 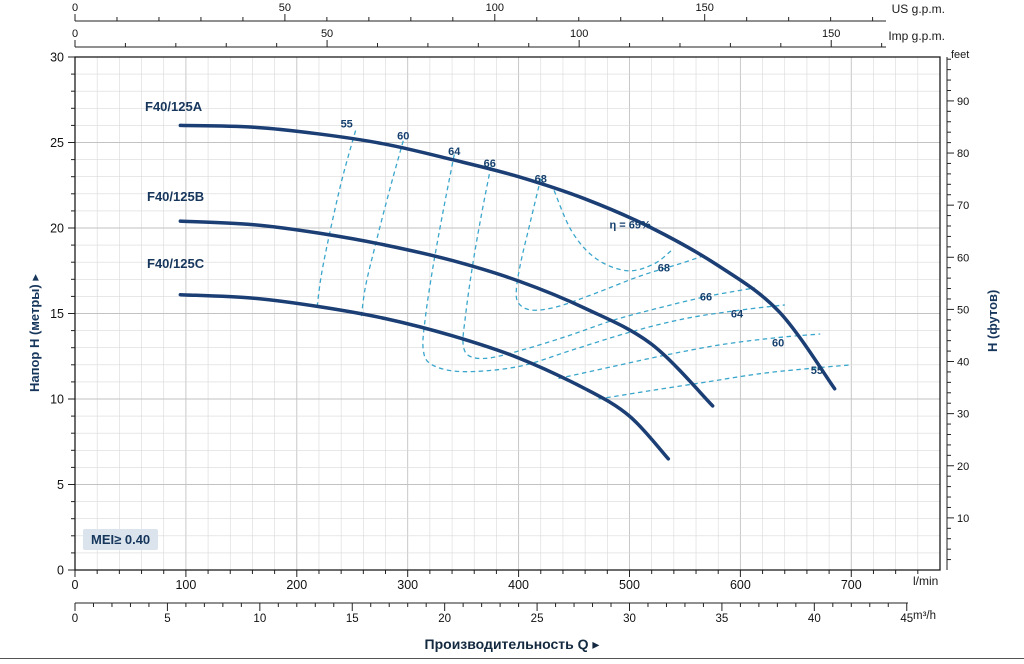 I want to click on bottom-border, so click(x=512, y=658).